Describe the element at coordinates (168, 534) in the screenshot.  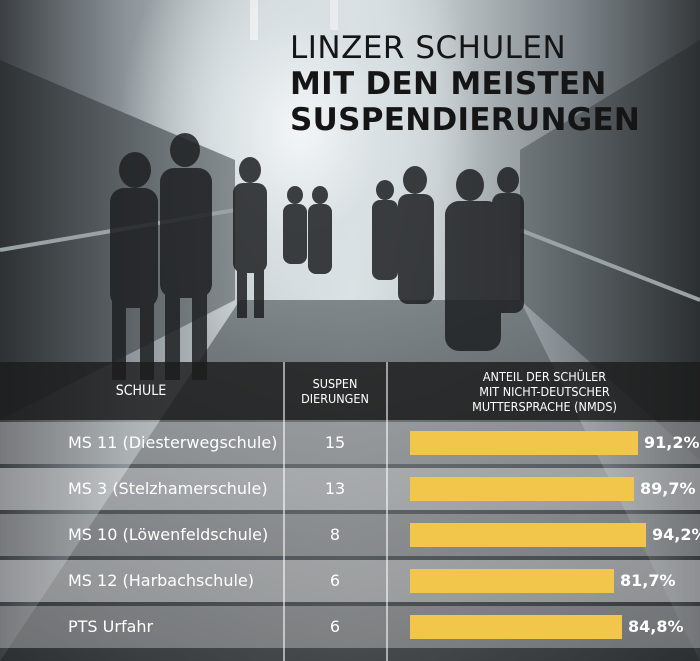
I see `school-name: MS 10 (Löwenfeldschule)` at that location.